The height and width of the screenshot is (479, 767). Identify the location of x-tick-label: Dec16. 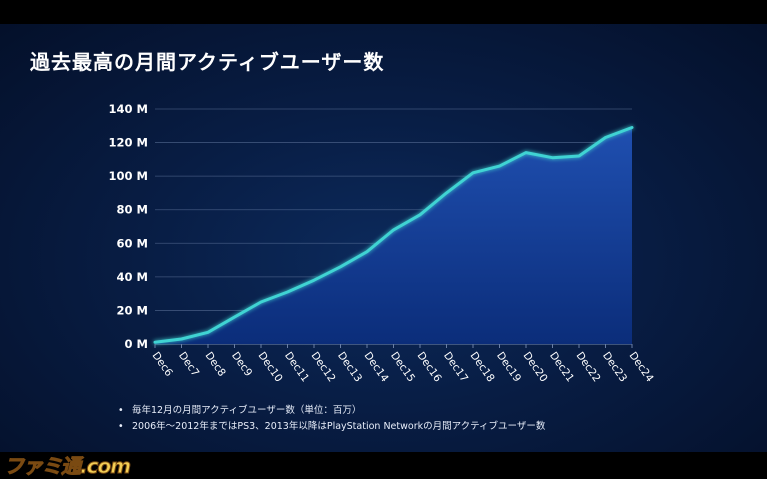
(429, 367).